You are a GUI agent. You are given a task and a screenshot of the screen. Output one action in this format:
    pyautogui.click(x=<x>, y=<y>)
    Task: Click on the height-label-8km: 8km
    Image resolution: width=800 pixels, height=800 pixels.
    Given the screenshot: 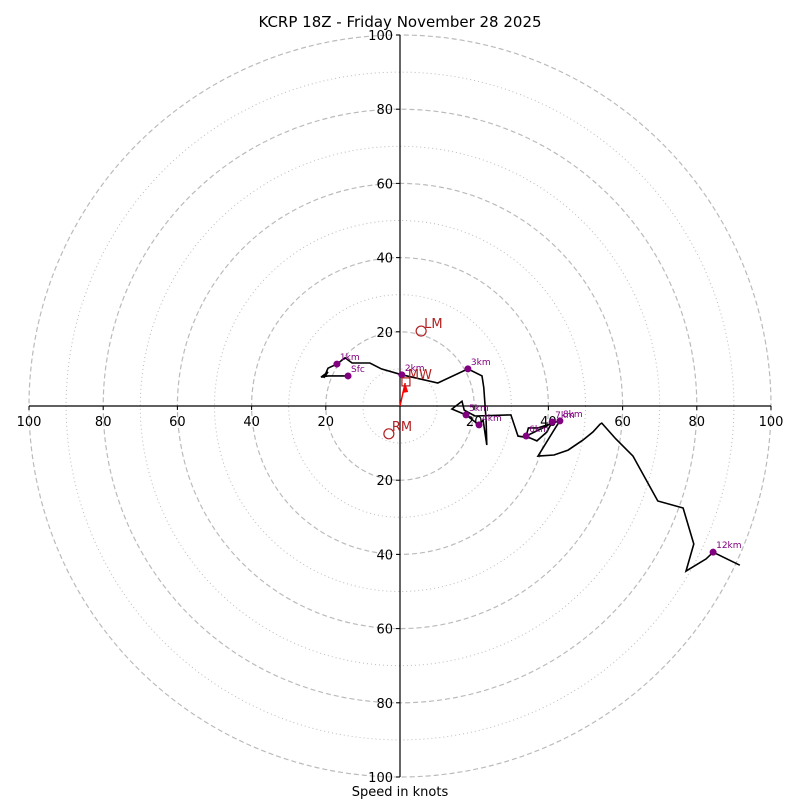 What is the action you would take?
    pyautogui.click(x=573, y=415)
    